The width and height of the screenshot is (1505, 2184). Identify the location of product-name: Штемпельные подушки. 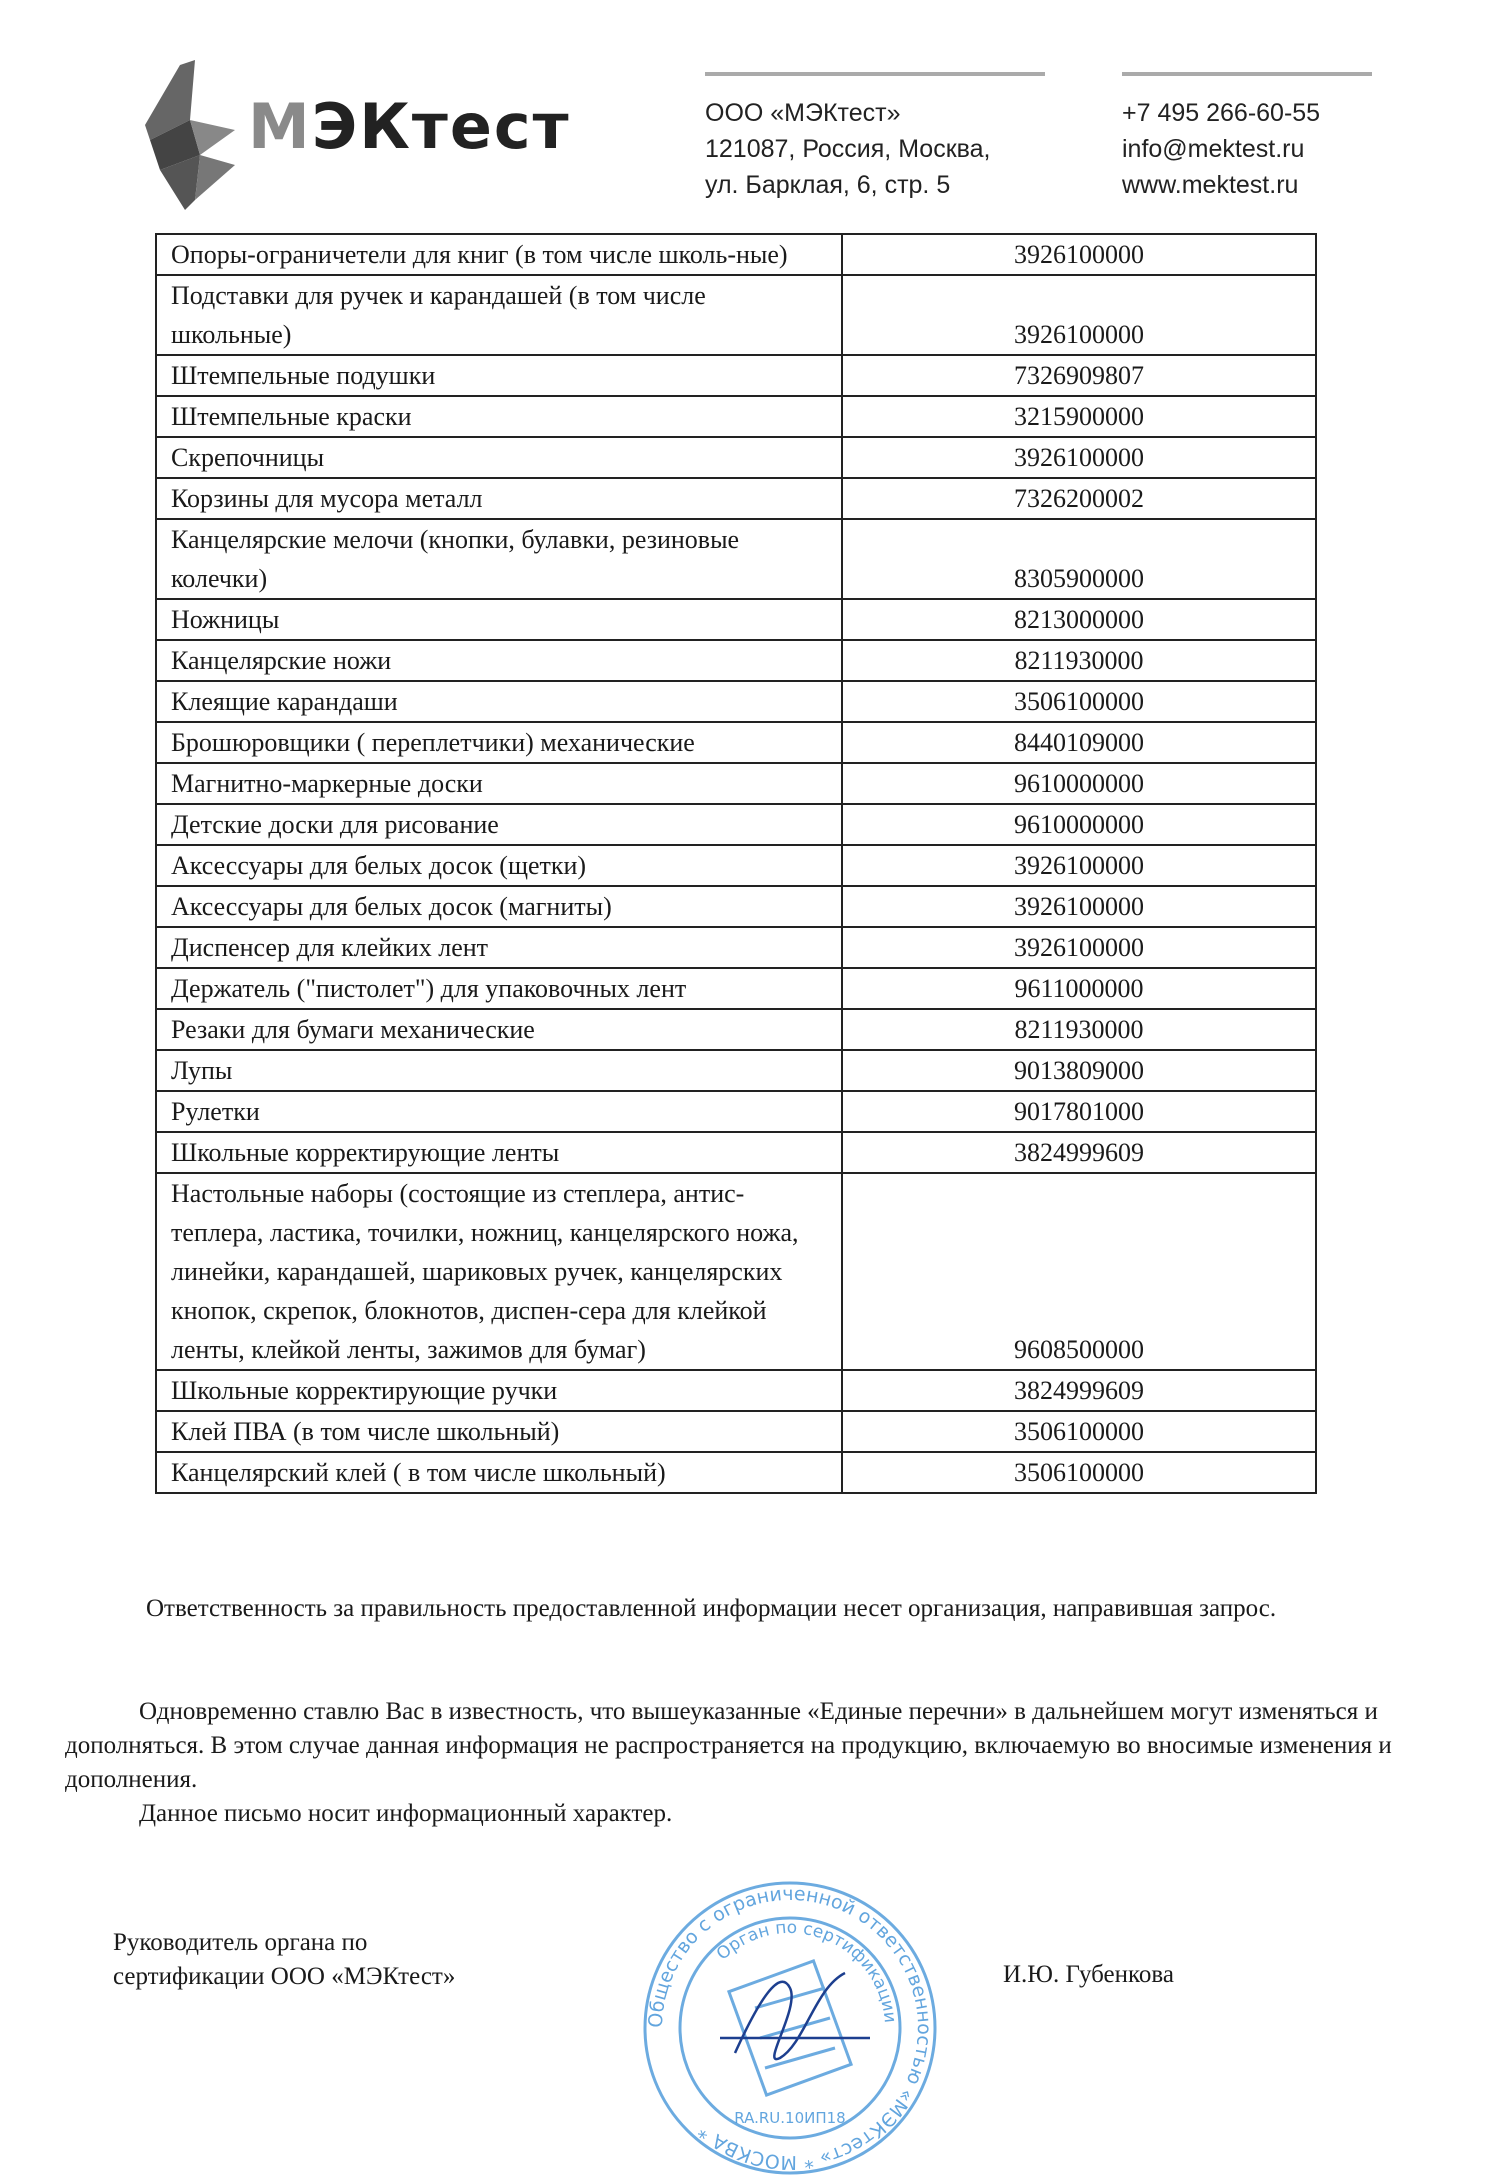
(499, 375).